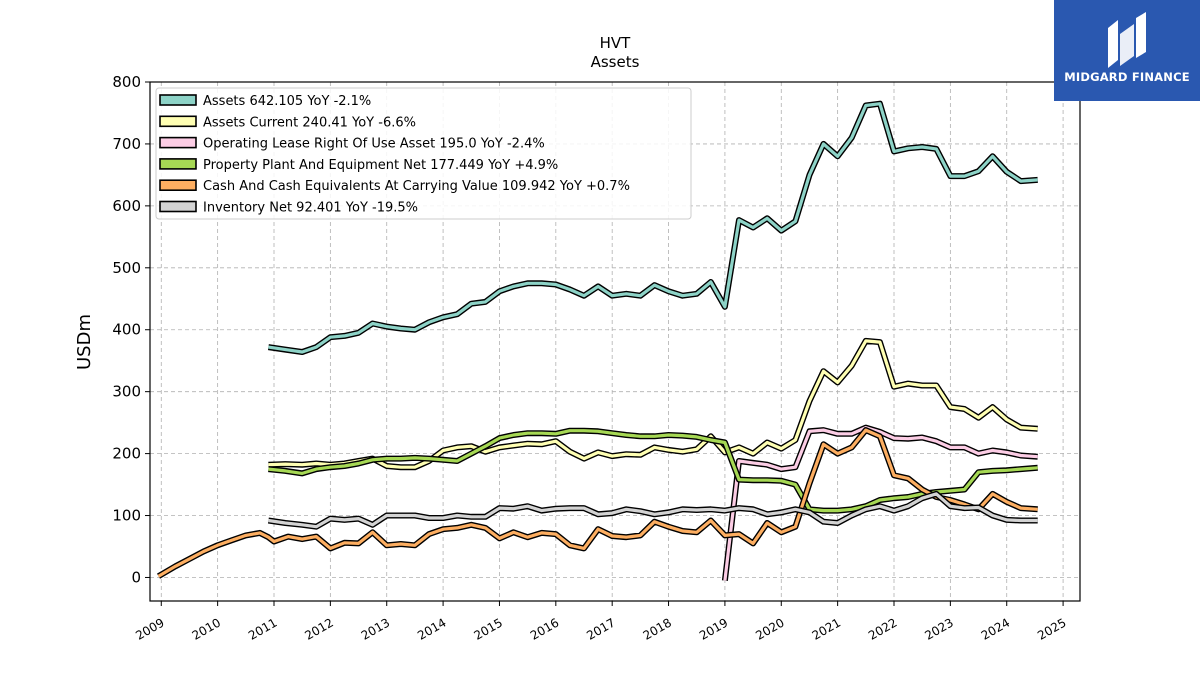 The image size is (1200, 675). Describe the element at coordinates (287, 101) in the screenshot. I see `legend-label-0: Assets 642.105 YoY -2.1%` at that location.